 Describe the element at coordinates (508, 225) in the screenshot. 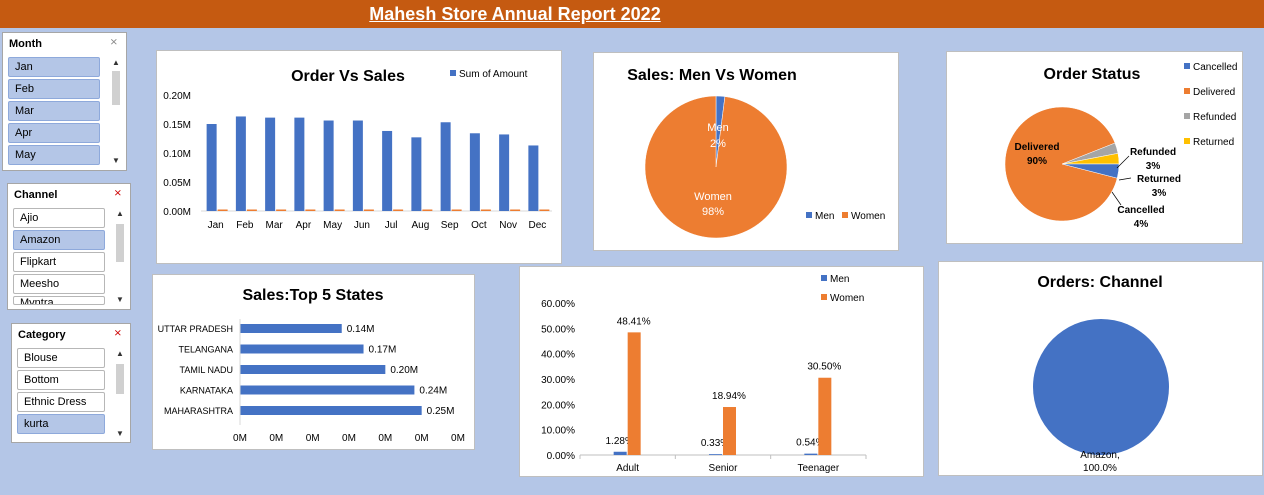

I see `x-tick-label: Nov` at that location.